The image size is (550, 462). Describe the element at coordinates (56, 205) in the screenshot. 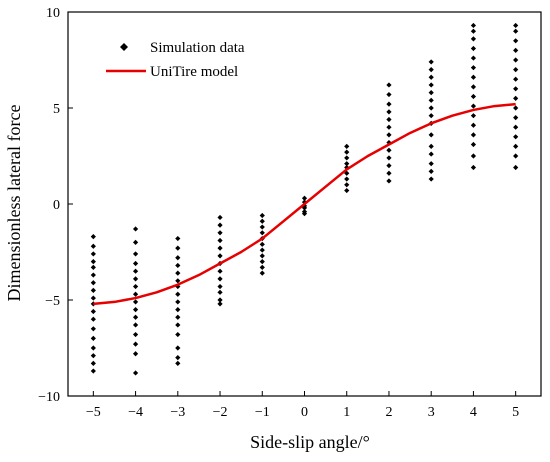

I see `y-tick-label: 0` at that location.